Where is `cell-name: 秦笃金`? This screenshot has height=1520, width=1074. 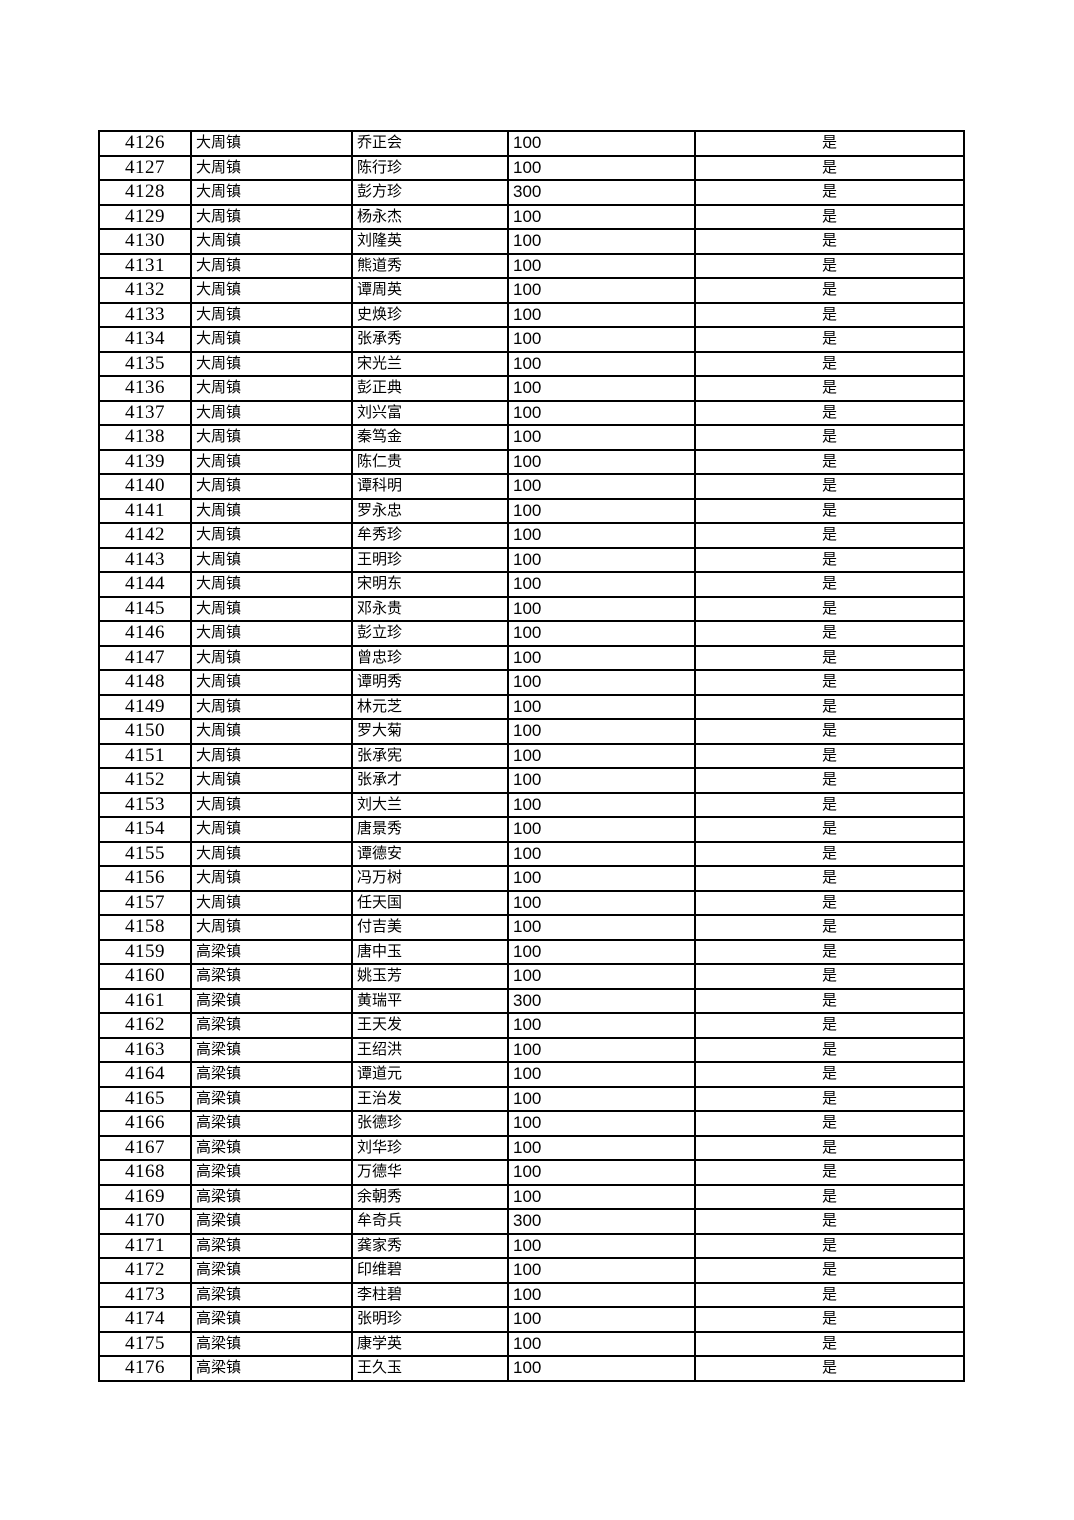
cell-name: 秦笃金 is located at coordinates (430, 437).